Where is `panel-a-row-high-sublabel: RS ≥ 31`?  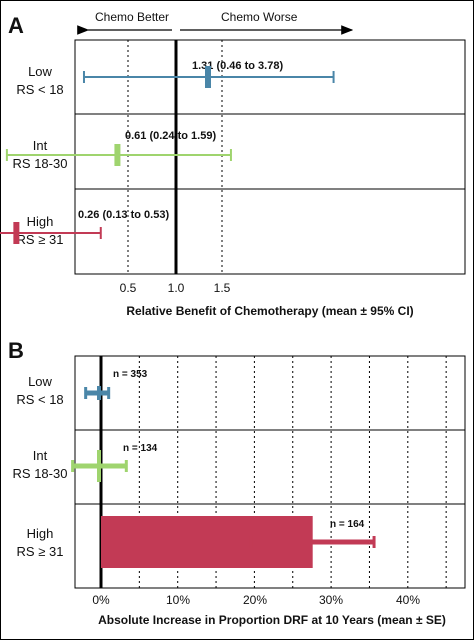
panel-a-row-high-sublabel: RS ≥ 31 is located at coordinates (40, 239).